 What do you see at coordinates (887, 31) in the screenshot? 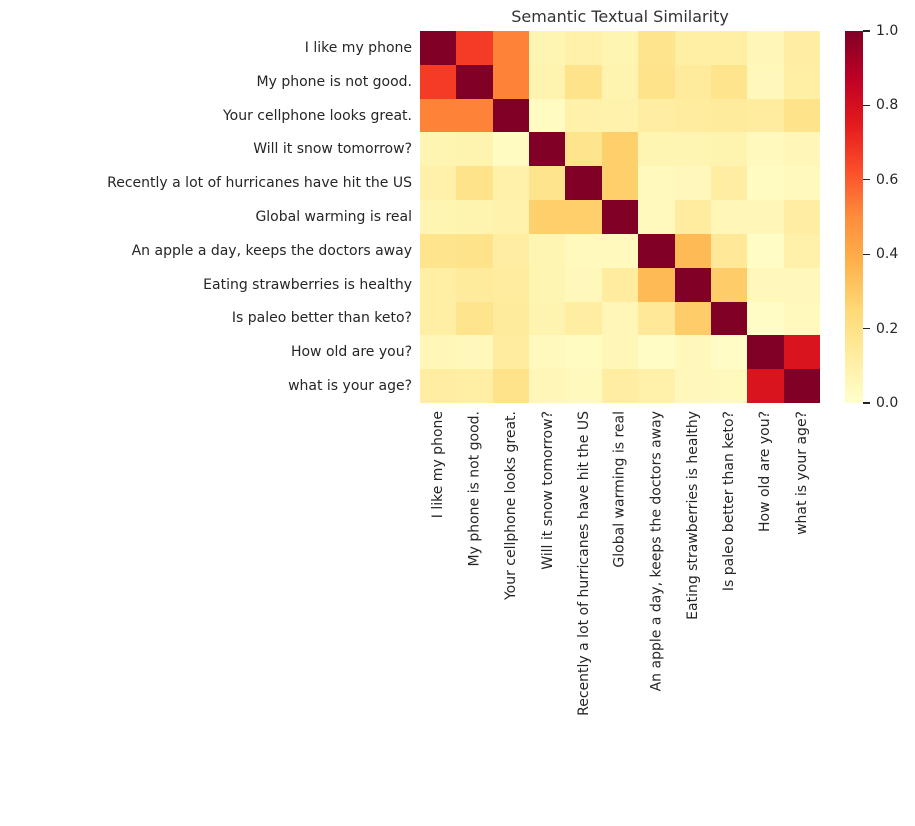
I see `colorbar-tick-label: 1.0` at bounding box center [887, 31].